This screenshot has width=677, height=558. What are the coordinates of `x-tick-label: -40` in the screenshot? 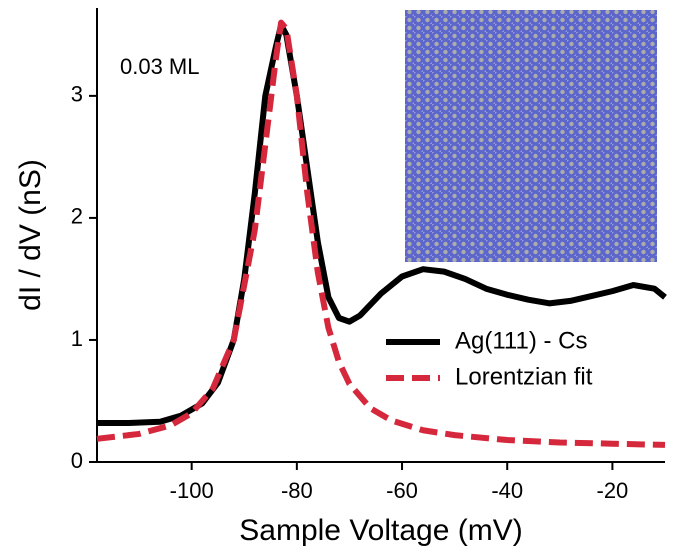 It's located at (507, 490).